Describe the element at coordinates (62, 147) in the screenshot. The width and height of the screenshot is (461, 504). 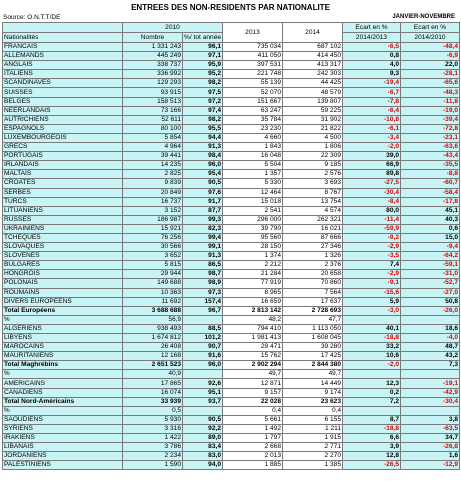
I see `nationality-cell: GRECS` at that location.